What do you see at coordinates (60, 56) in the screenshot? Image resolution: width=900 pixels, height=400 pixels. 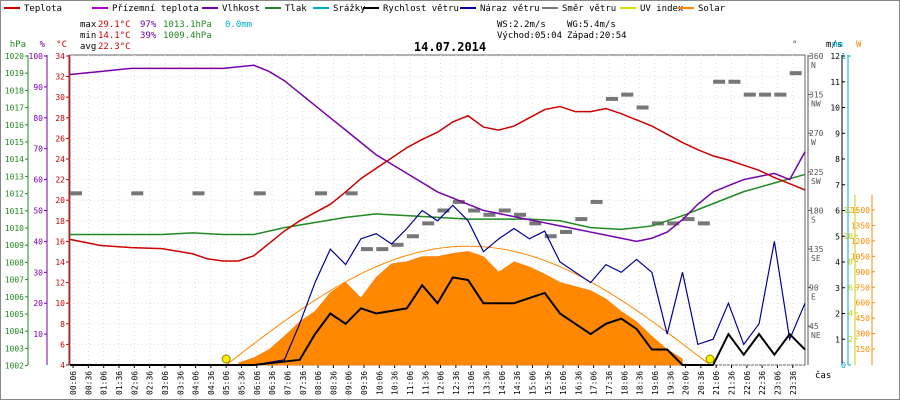 I see `axis-degc-tick-label: 34` at bounding box center [60, 56].